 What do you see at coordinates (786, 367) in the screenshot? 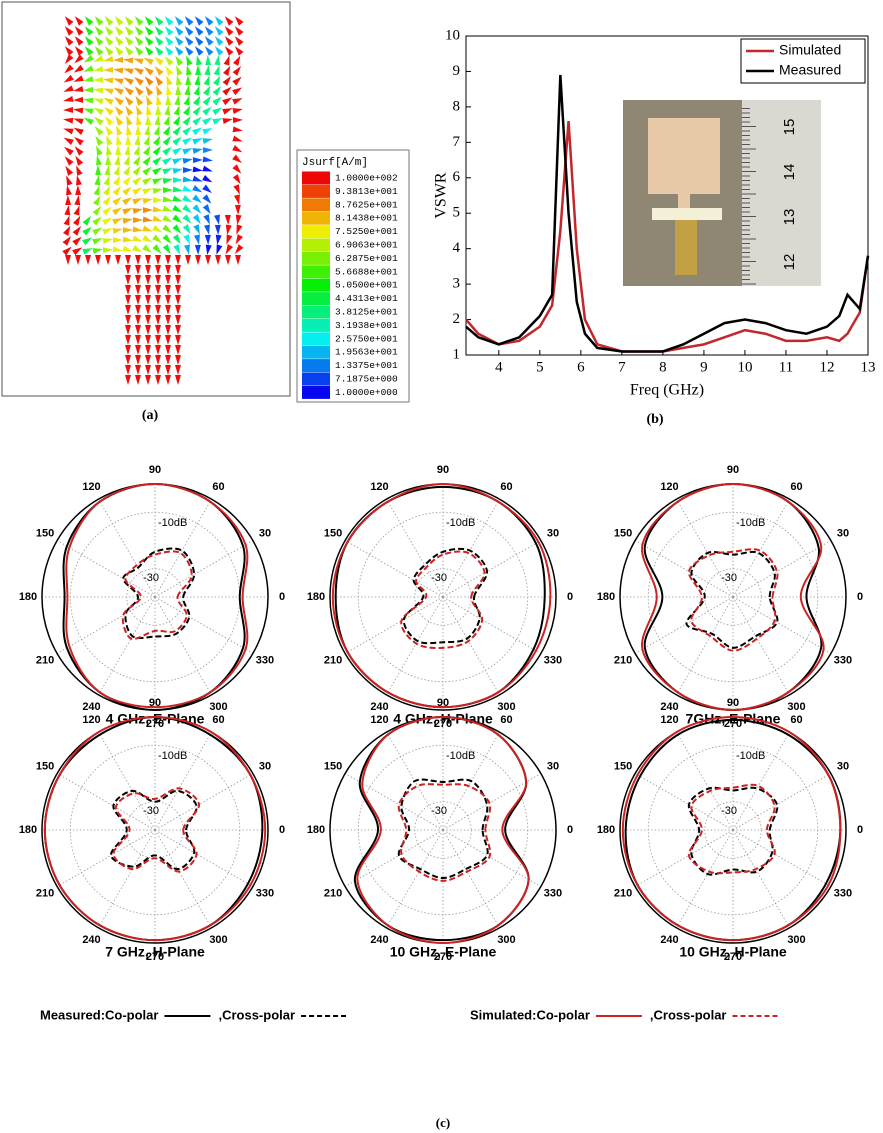
I see `x-tick-label: 11` at bounding box center [786, 367].